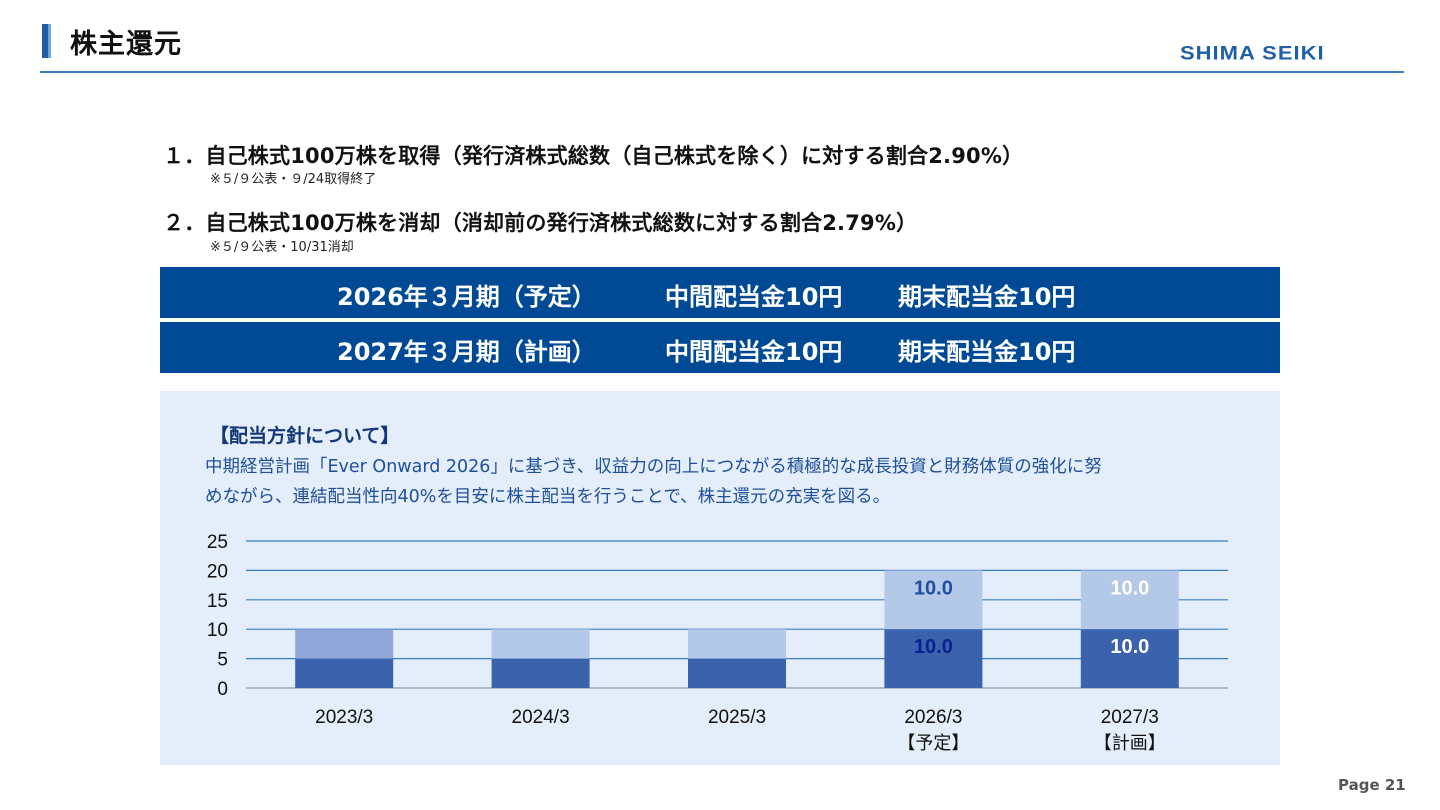 Image resolution: width=1440 pixels, height=810 pixels. Describe the element at coordinates (217, 601) in the screenshot. I see `y-tick-label: 15` at that location.